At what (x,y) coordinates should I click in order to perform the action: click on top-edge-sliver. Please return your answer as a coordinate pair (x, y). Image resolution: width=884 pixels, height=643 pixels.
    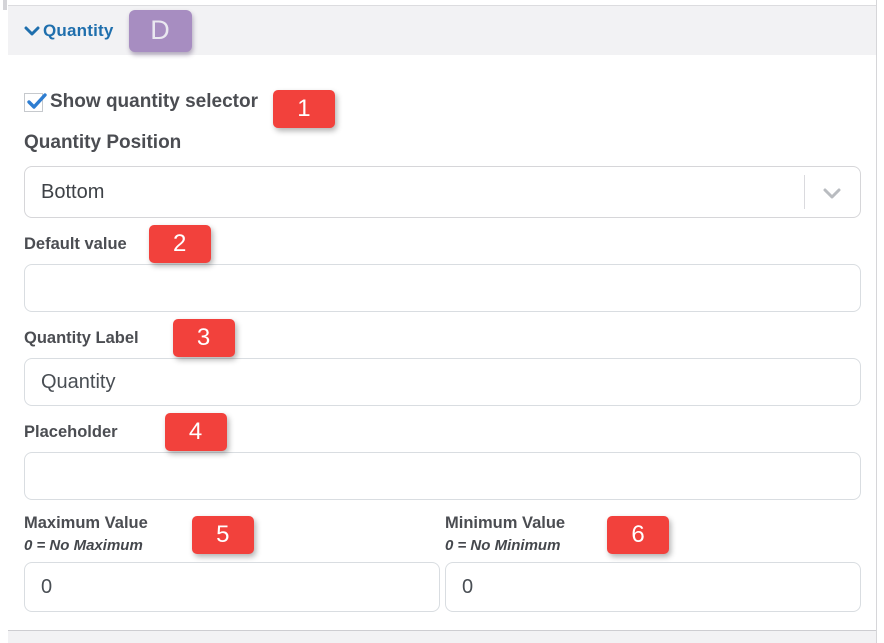
    Looking at the image, I should click on (5, 5).